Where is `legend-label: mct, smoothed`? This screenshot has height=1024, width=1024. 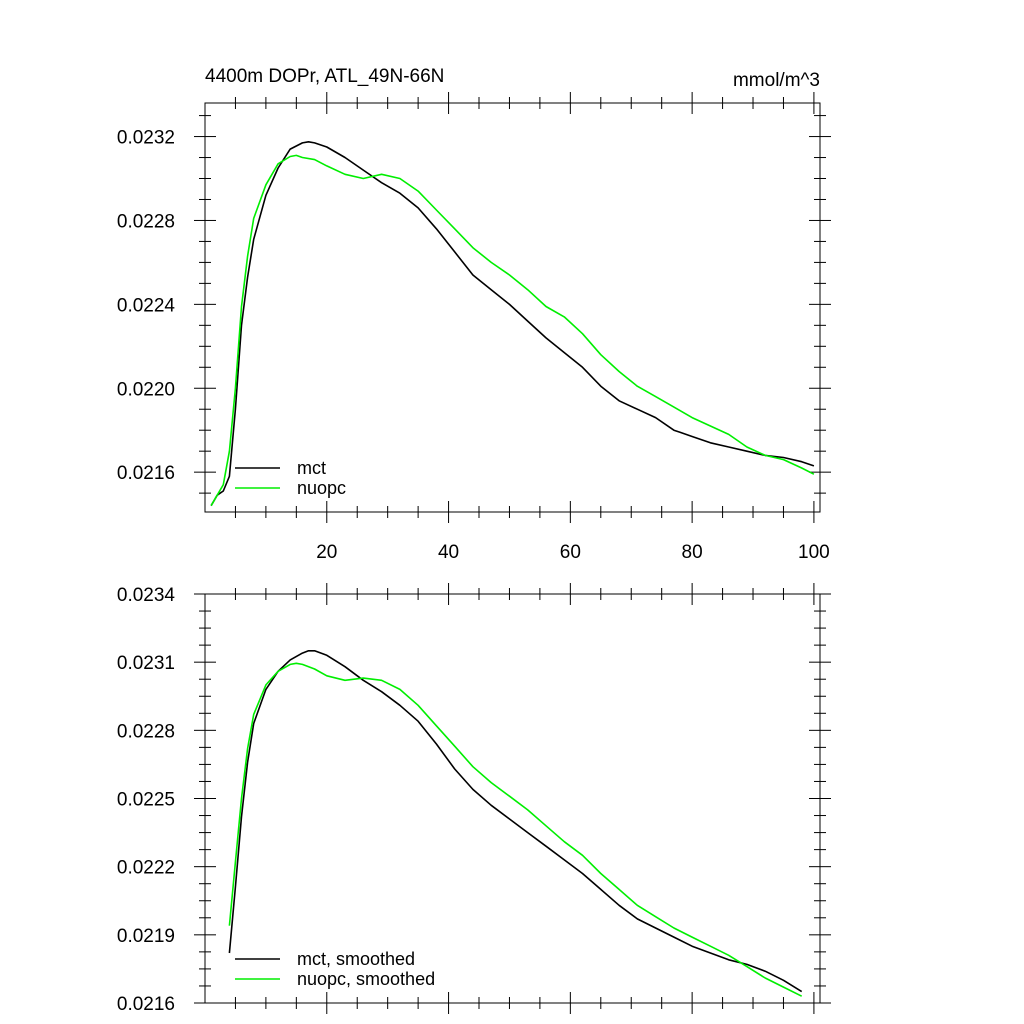 legend-label: mct, smoothed is located at coordinates (356, 959).